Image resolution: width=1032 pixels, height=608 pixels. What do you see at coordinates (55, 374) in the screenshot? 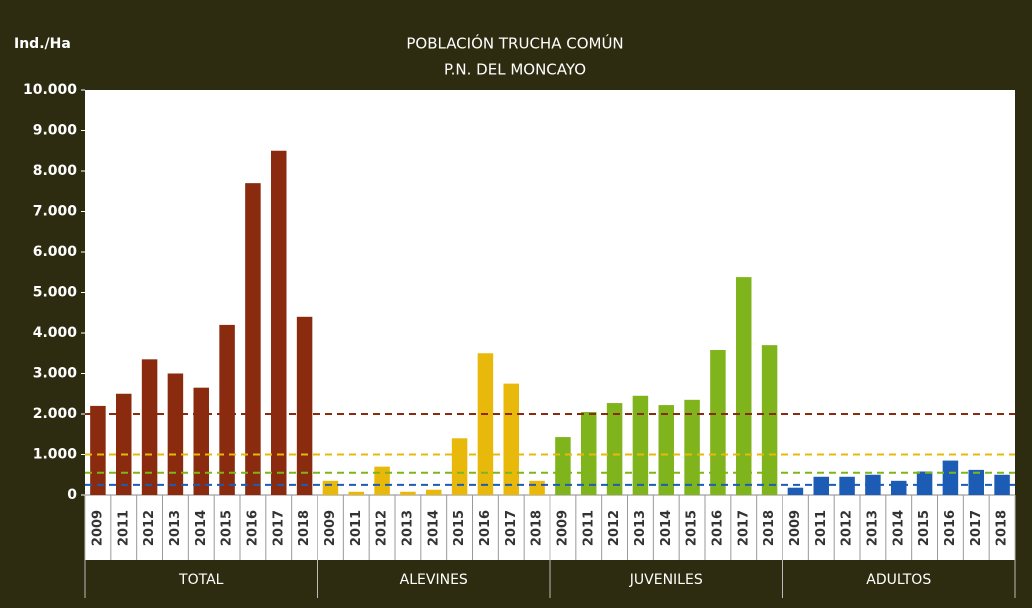
I see `y-tick-label: 3.000` at bounding box center [55, 374].